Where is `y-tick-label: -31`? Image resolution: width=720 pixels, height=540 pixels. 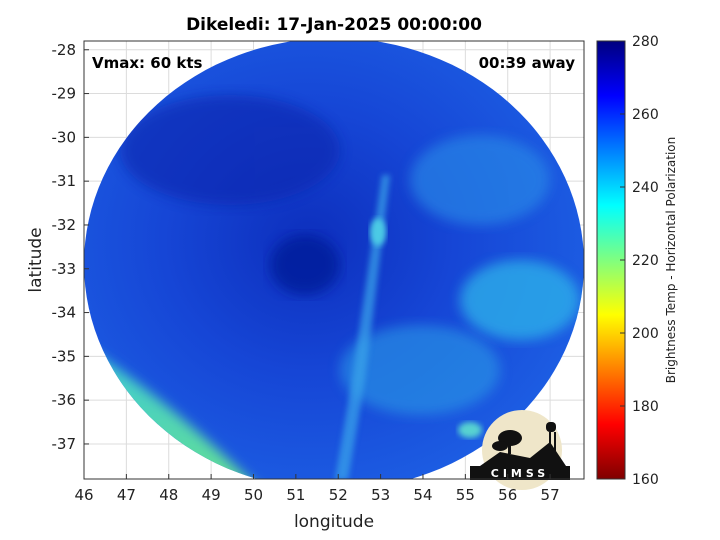 y-tick-label: -31 is located at coordinates (64, 181).